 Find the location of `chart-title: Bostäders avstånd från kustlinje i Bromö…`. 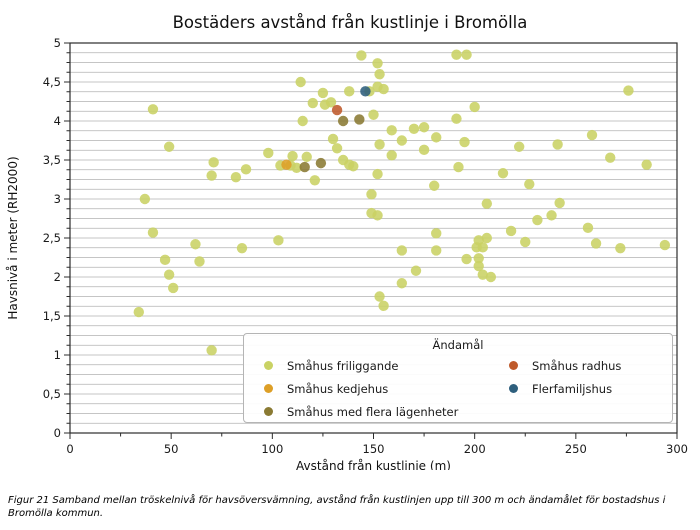

chart-title: Bostäders avstånd från kustlinje i Bromö… is located at coordinates (350, 22).